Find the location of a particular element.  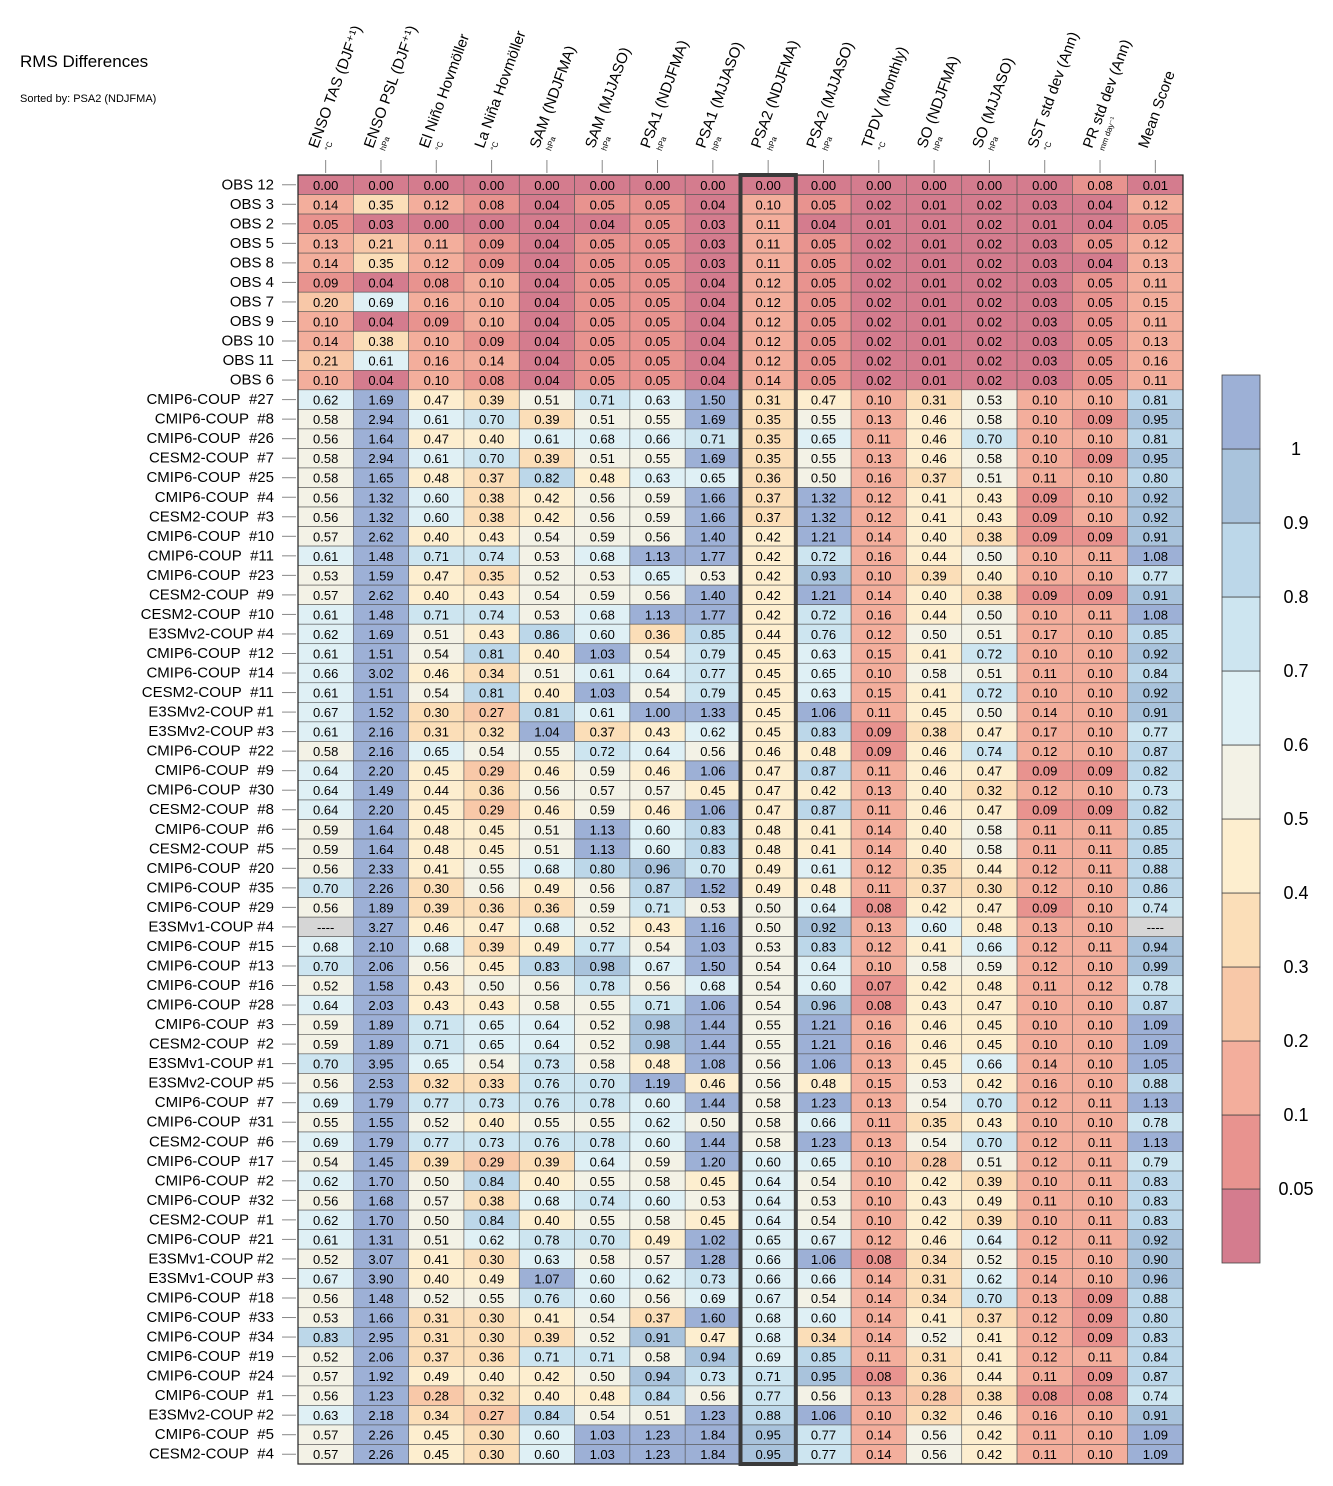

row-label: CESM2-COUP #7 is located at coordinates (211, 458).